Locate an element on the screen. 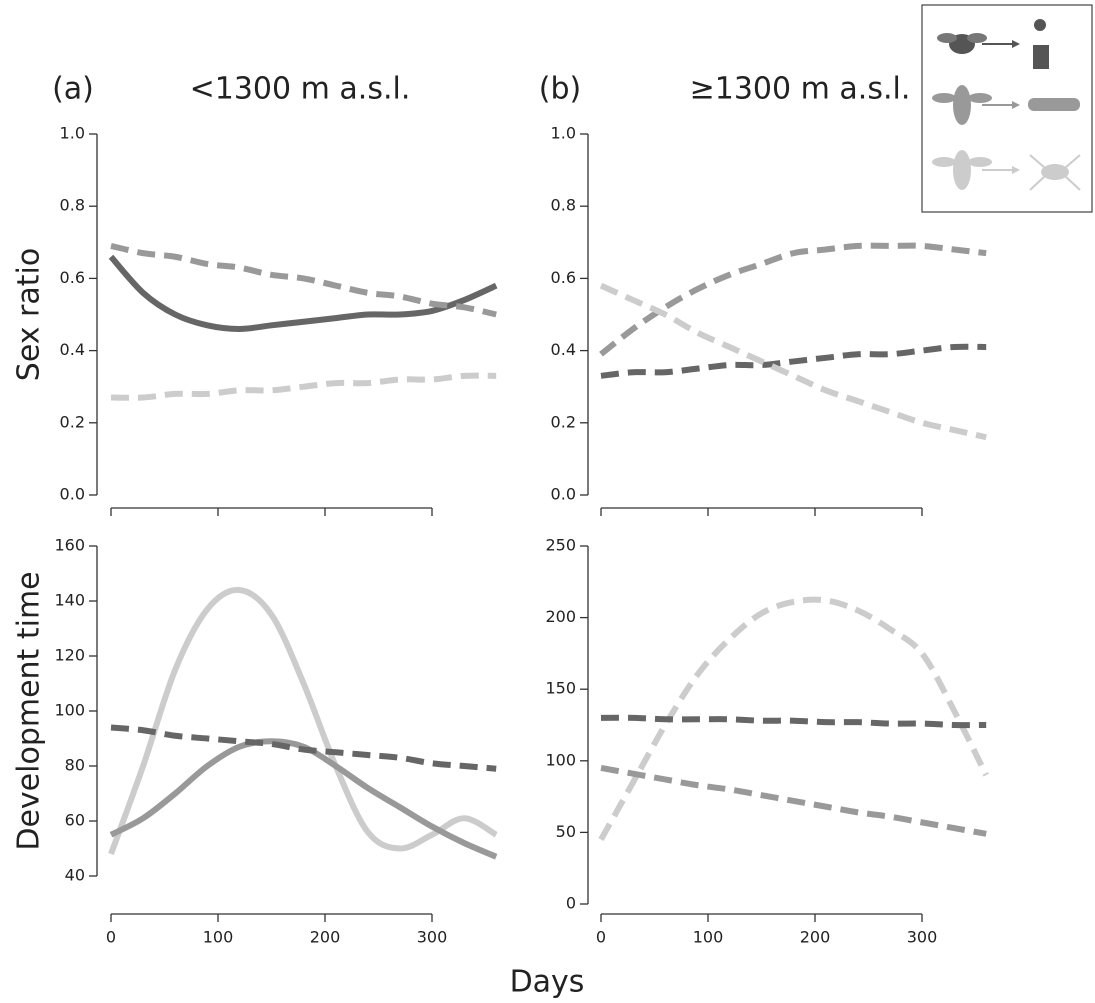 This screenshot has width=1095, height=1003. legend-icon-dark is located at coordinates (993, 44).